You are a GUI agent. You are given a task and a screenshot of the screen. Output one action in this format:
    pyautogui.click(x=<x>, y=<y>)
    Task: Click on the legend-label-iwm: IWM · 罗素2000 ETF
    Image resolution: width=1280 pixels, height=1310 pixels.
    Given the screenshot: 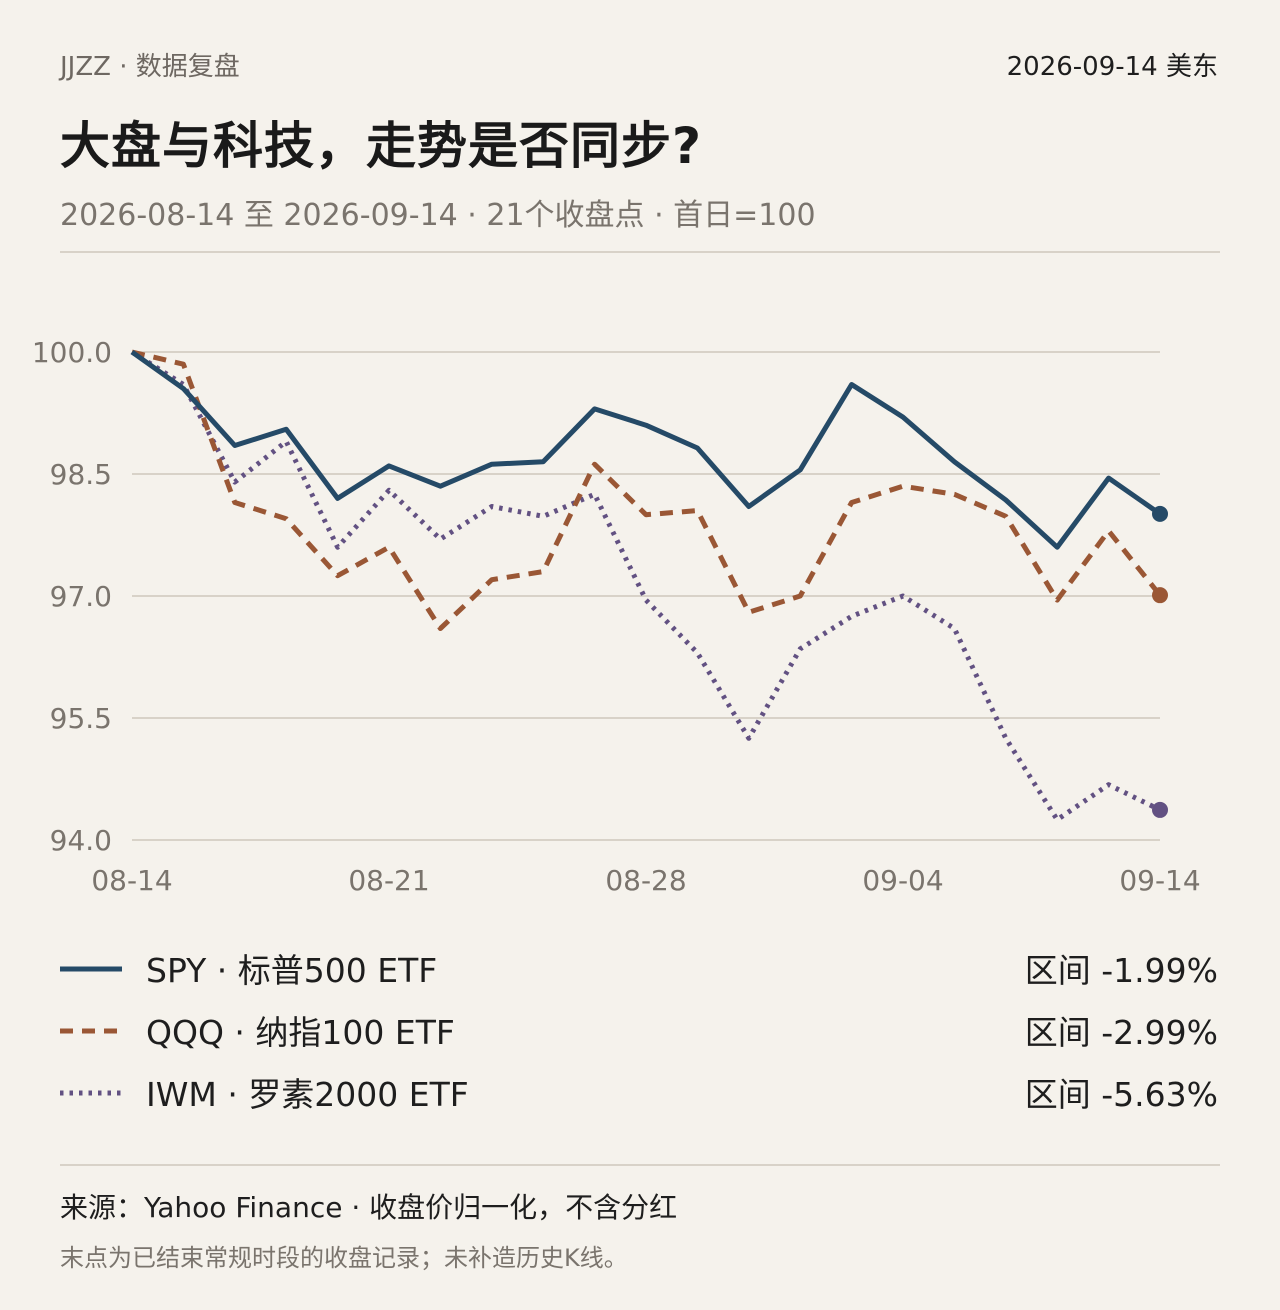 What is the action you would take?
    pyautogui.click(x=307, y=1094)
    